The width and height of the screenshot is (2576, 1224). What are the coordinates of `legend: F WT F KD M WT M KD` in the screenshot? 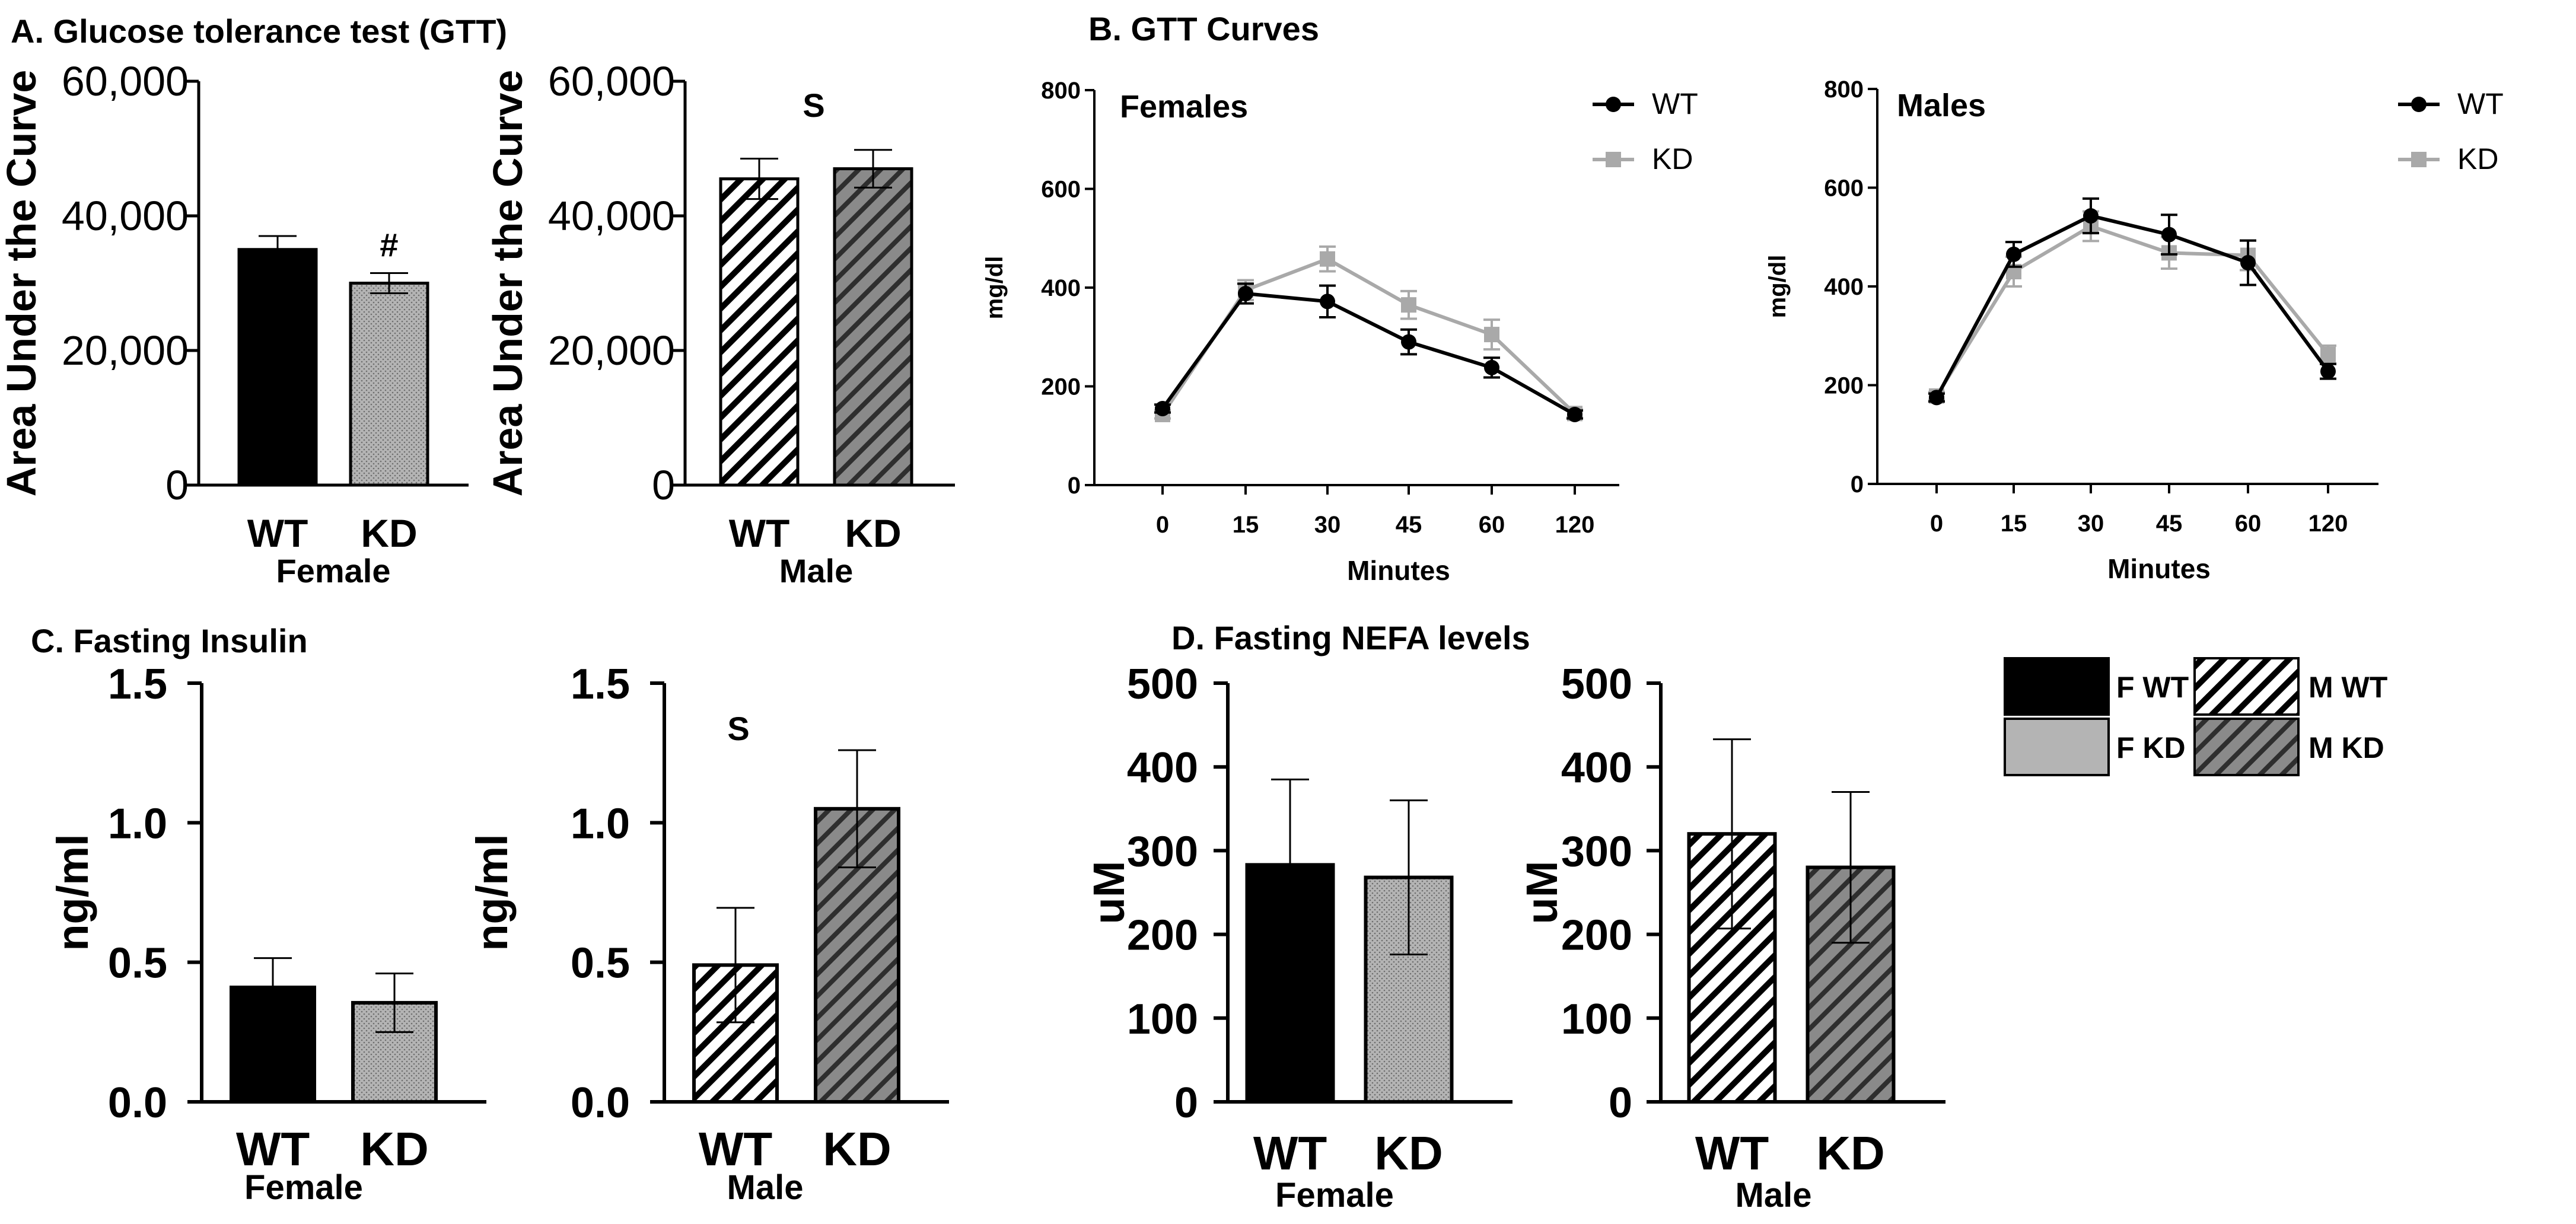 It's located at (2195, 717).